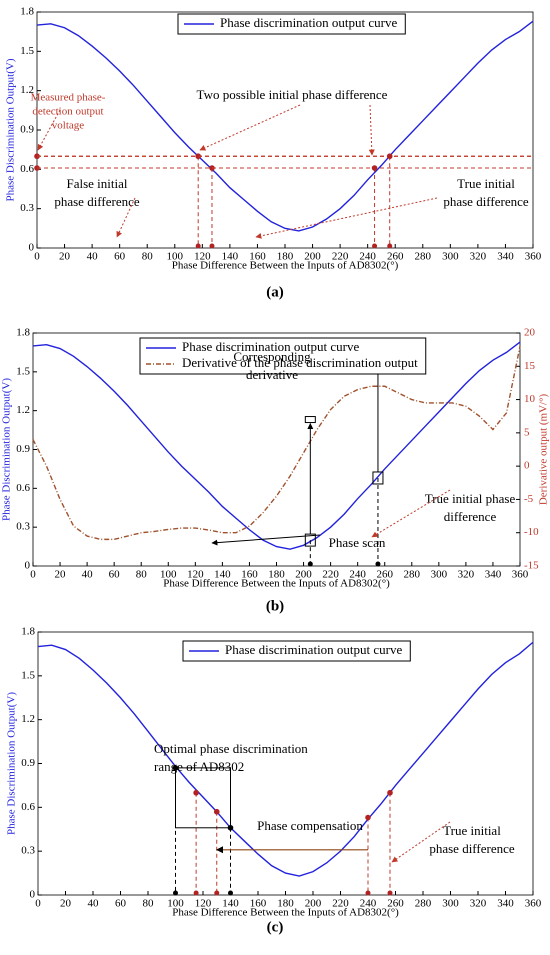 This screenshot has width=550, height=955. I want to click on legend: Phase discrimination output curve, so click(296, 651).